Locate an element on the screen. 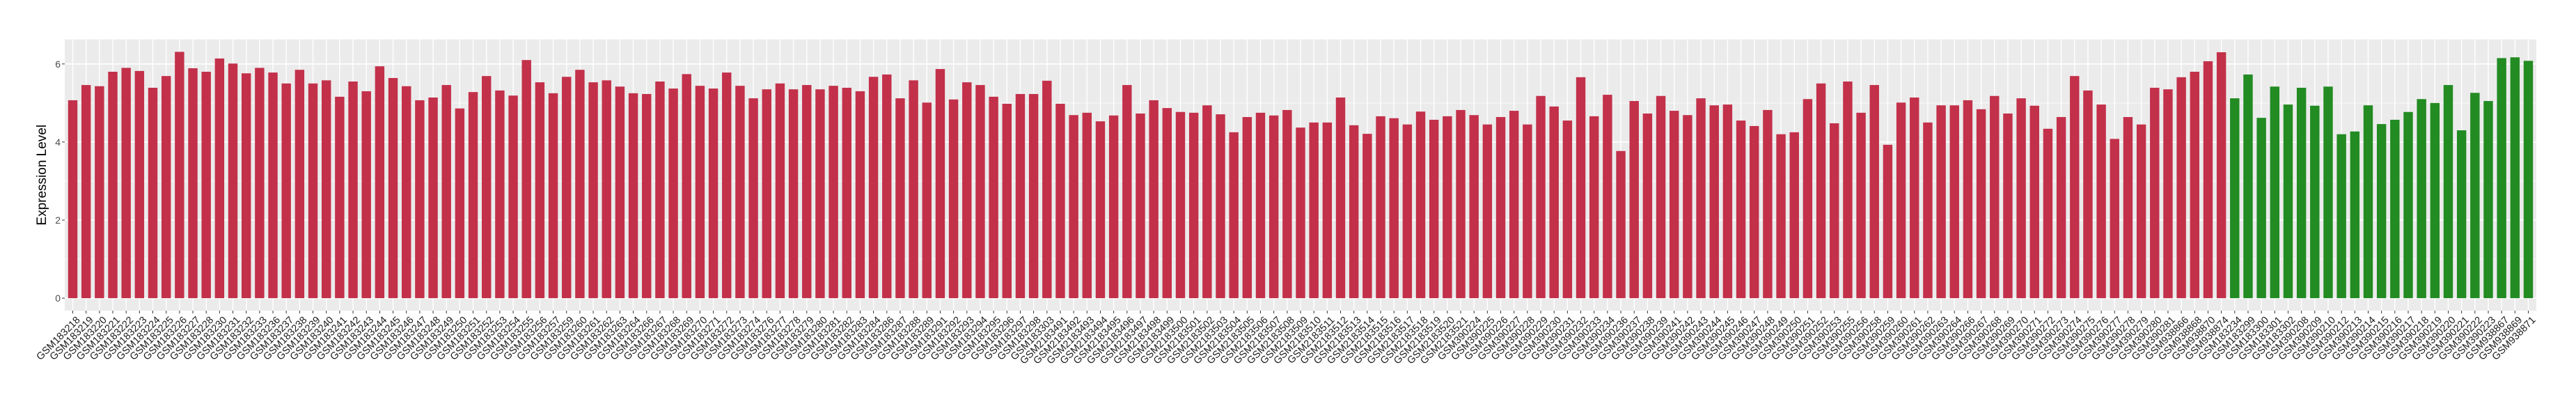  bar-GSM183294 is located at coordinates (980, 192).